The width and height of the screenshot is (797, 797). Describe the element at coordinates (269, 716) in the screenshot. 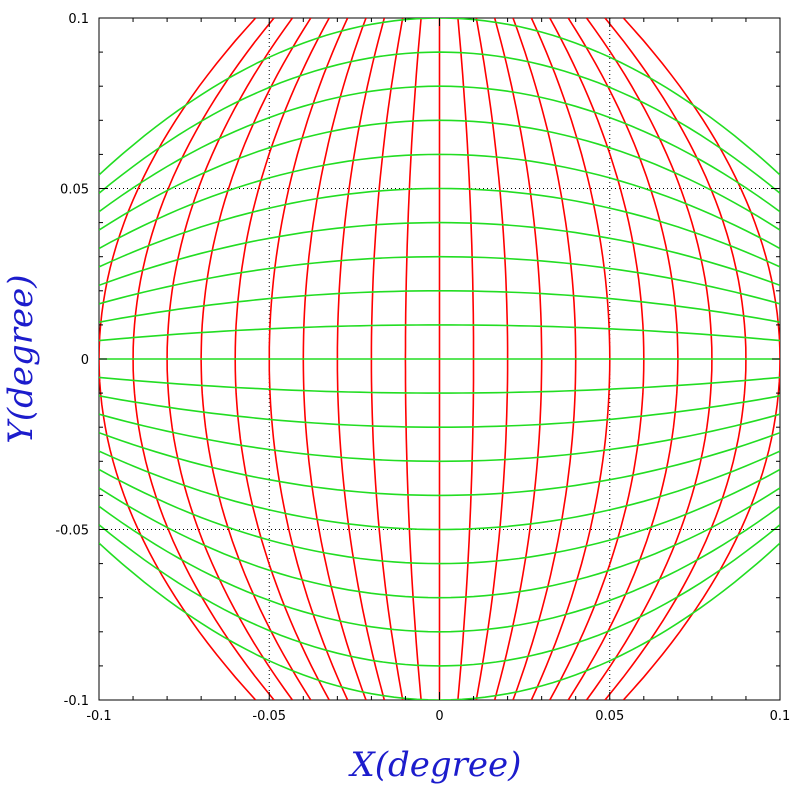

I see `x-tick-label: -0.05` at that location.